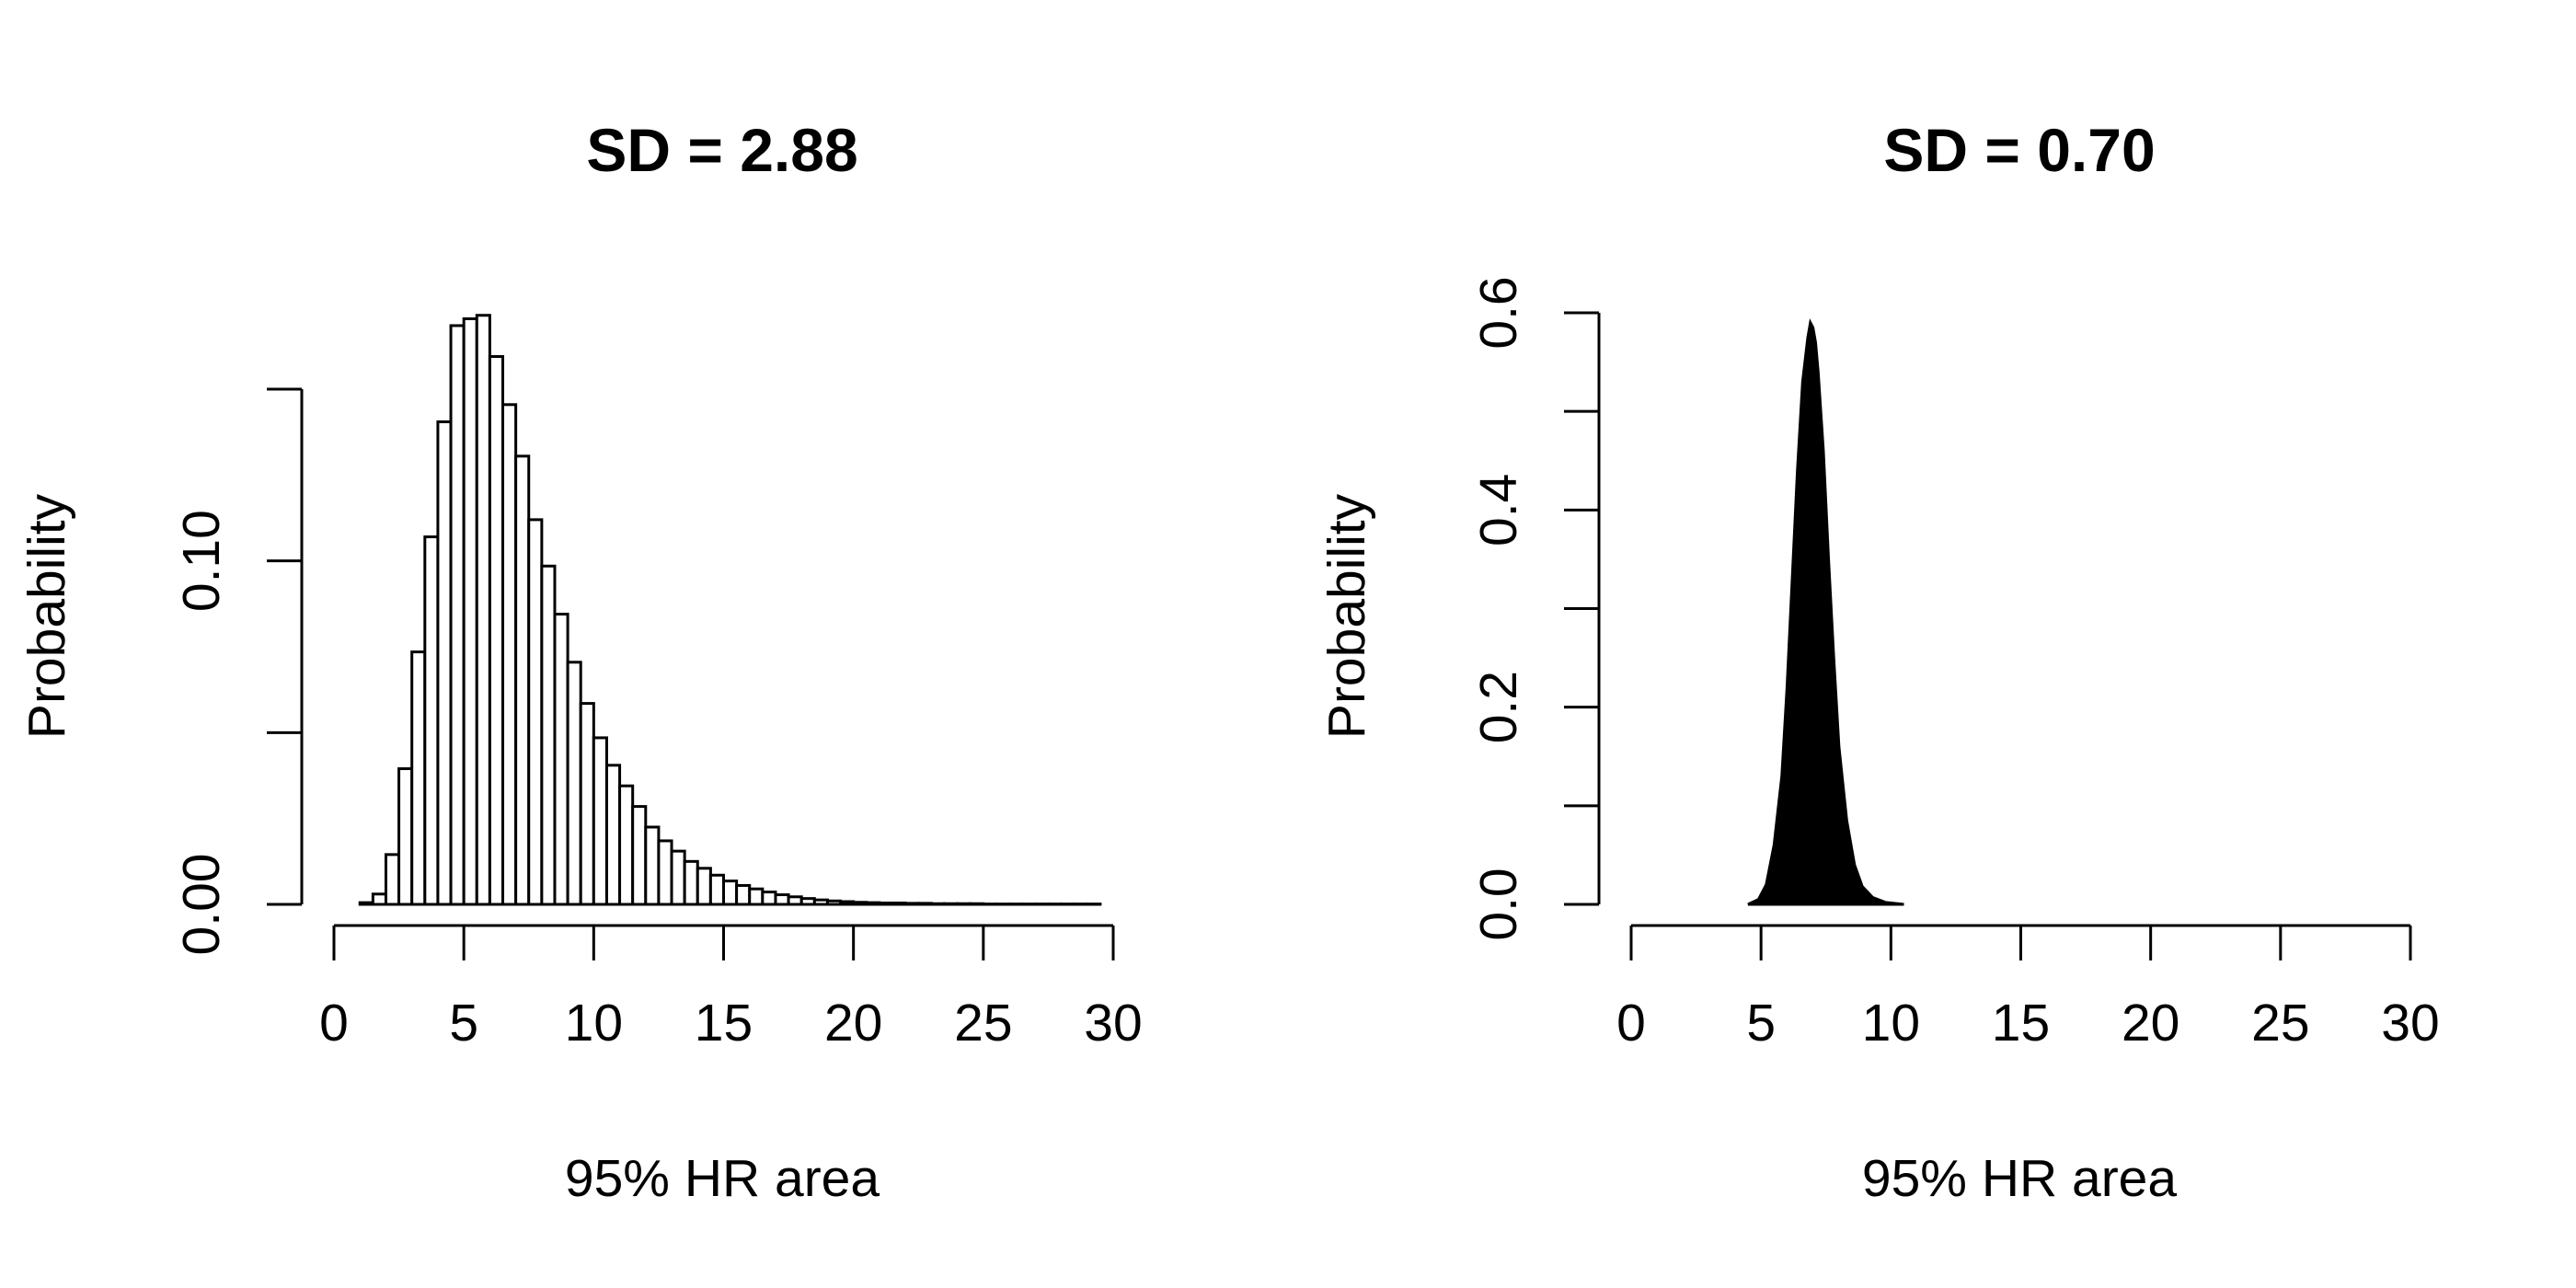  I want to click on y-tick-label: 0.00, so click(201, 905).